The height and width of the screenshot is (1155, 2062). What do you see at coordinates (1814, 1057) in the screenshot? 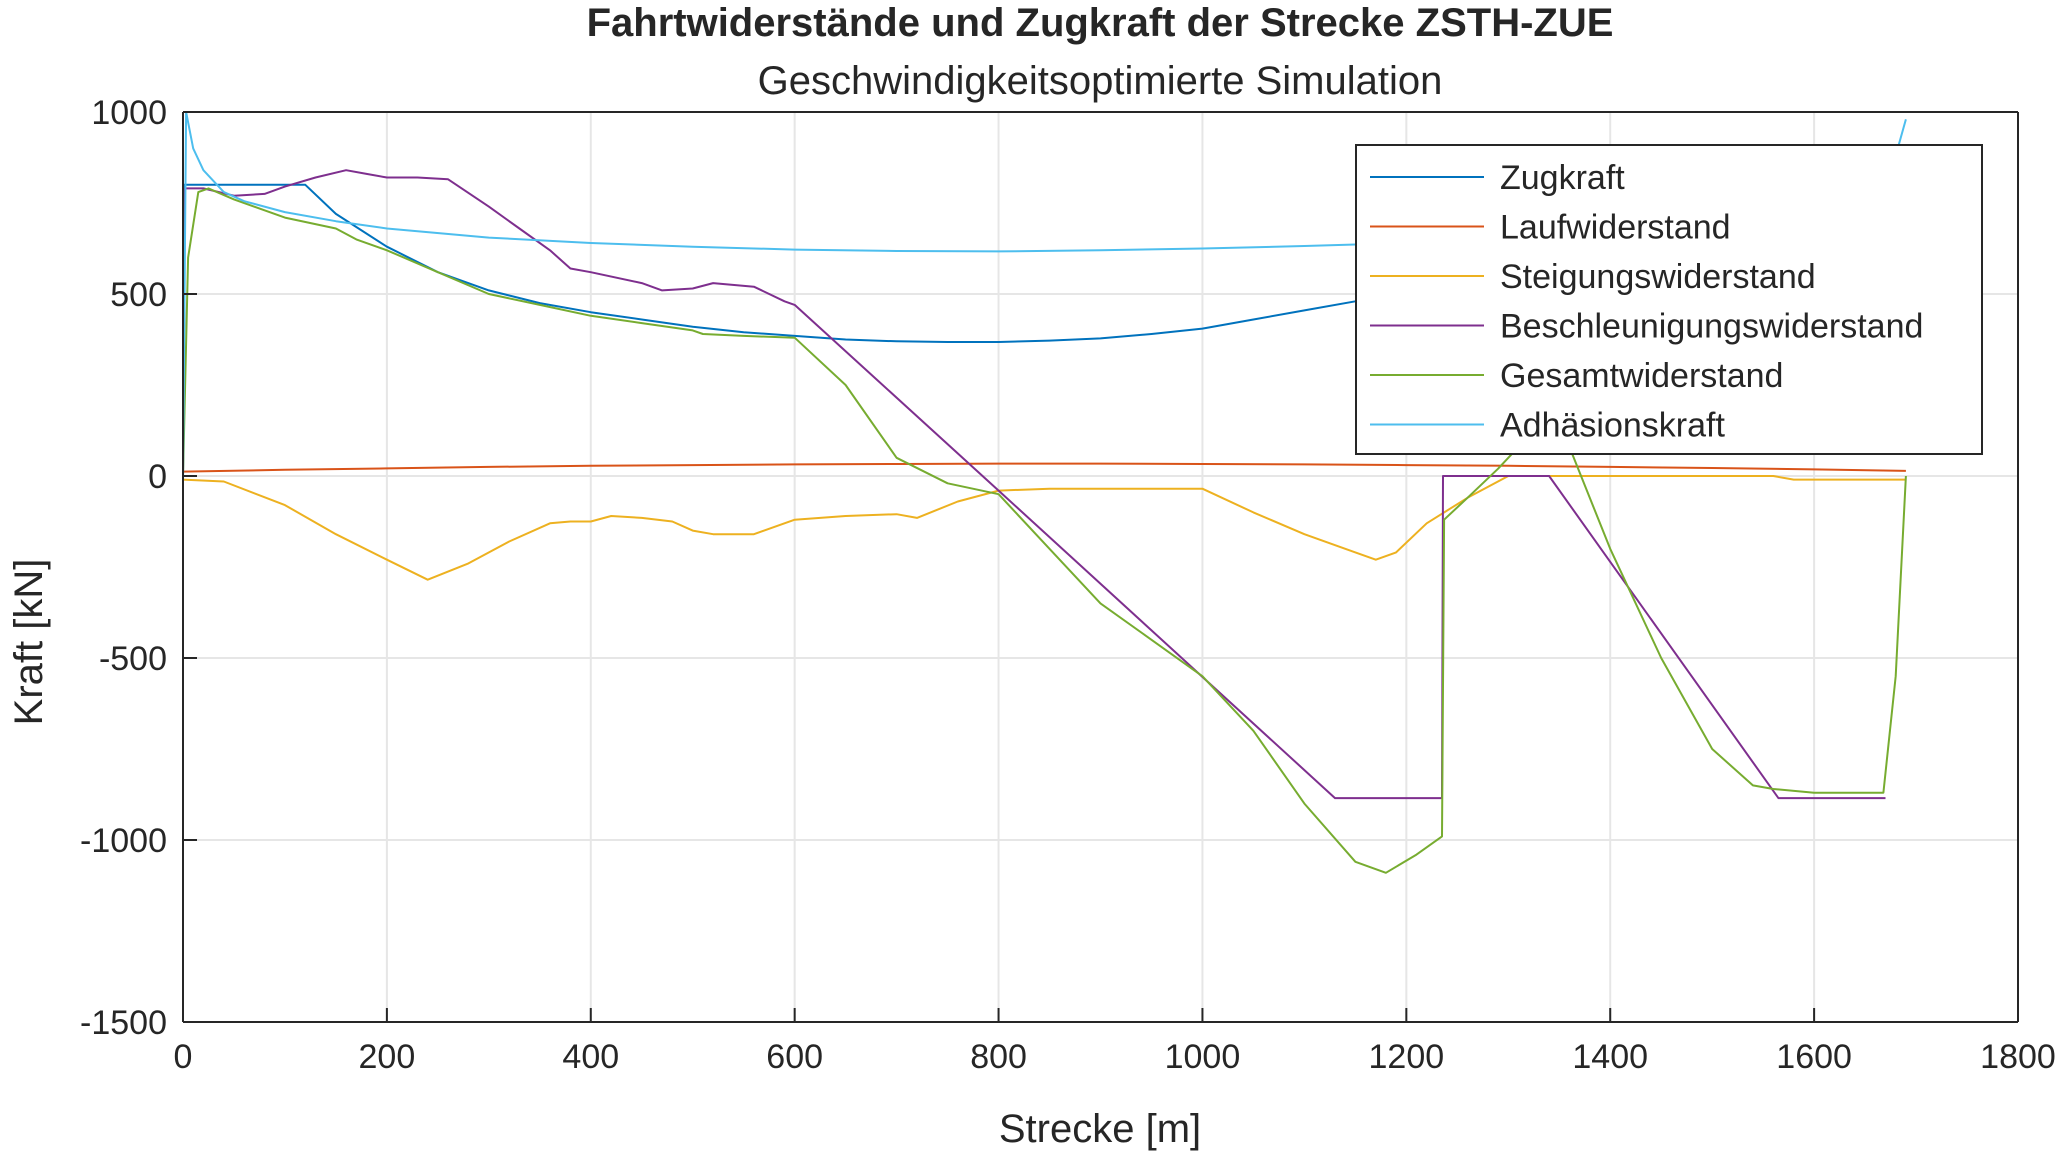
I see `x-tick-label: 1600` at bounding box center [1814, 1057].